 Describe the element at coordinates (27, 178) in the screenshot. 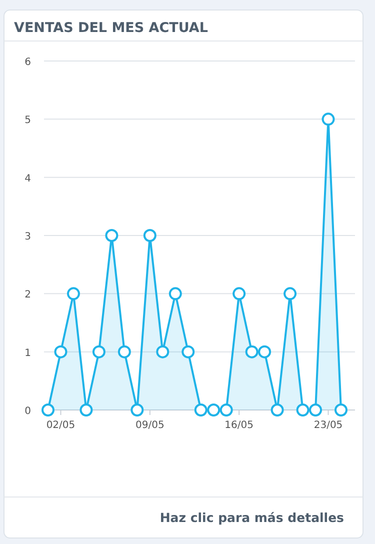

I see `y-tick-label: 4` at that location.